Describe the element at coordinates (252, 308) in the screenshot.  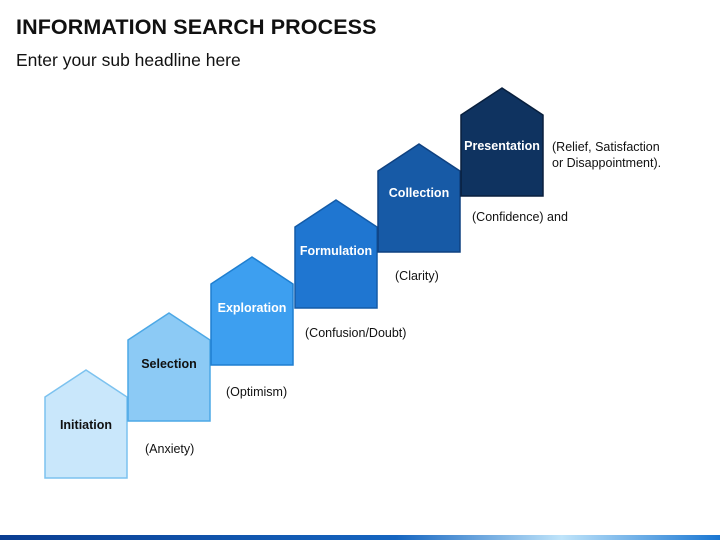
I see `step-label-exploration: Exploration` at that location.